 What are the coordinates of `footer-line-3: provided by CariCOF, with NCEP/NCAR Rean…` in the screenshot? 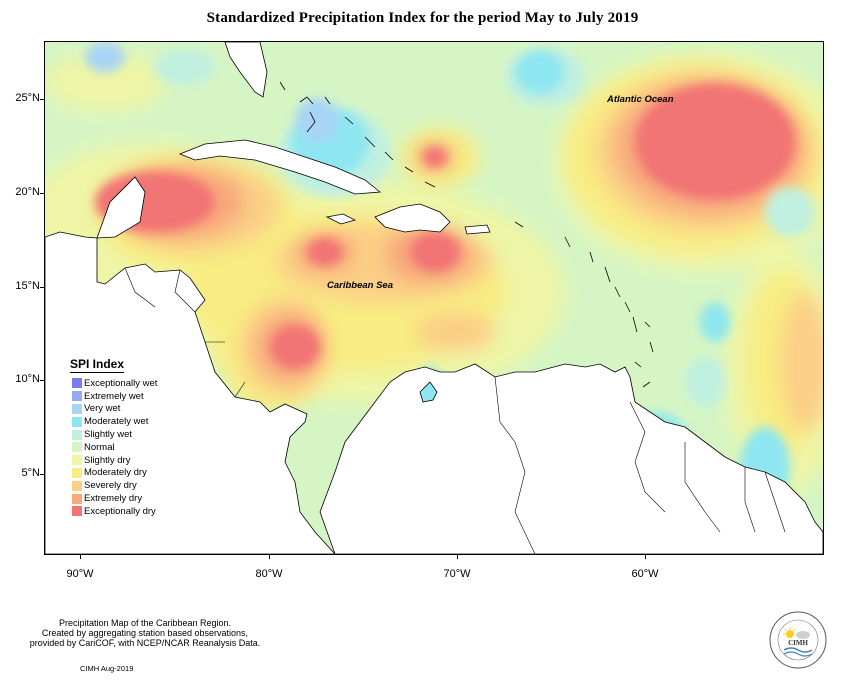 It's located at (145, 643).